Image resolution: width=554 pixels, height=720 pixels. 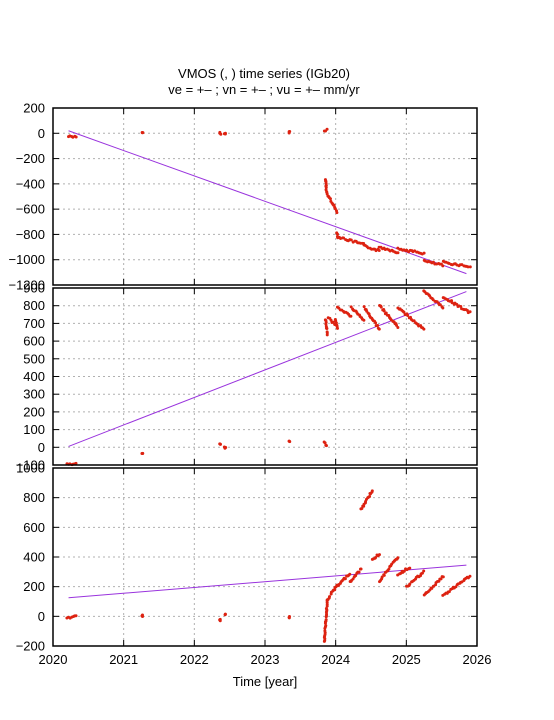 I want to click on y-tick-label-up-400: 400, so click(x=34, y=557).